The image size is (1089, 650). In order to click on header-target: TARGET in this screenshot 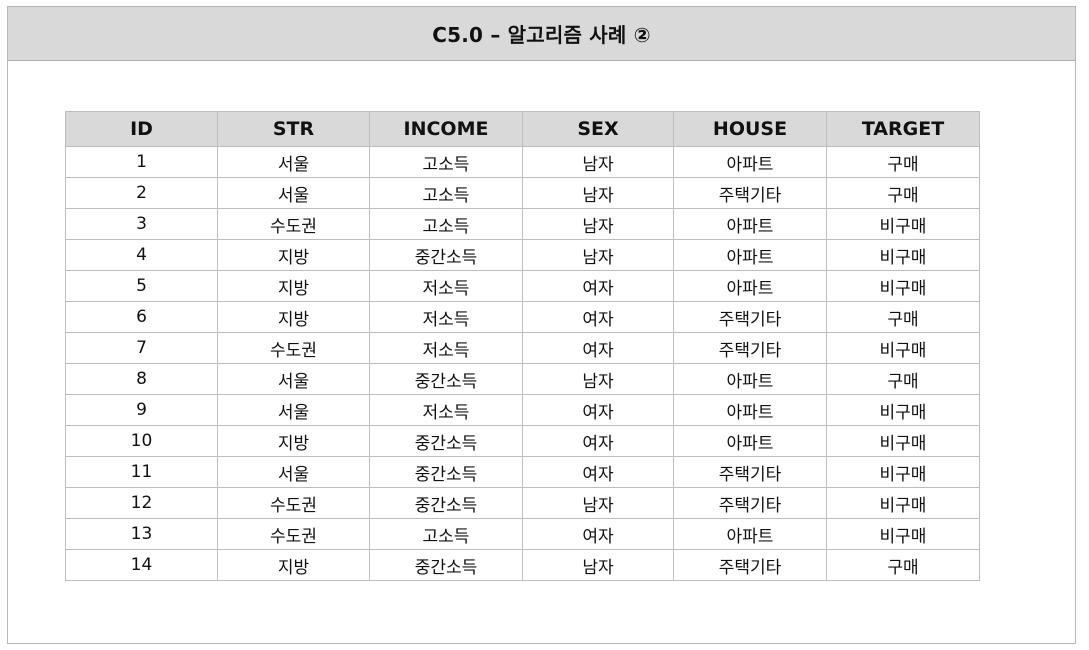, I will do `click(903, 129)`.